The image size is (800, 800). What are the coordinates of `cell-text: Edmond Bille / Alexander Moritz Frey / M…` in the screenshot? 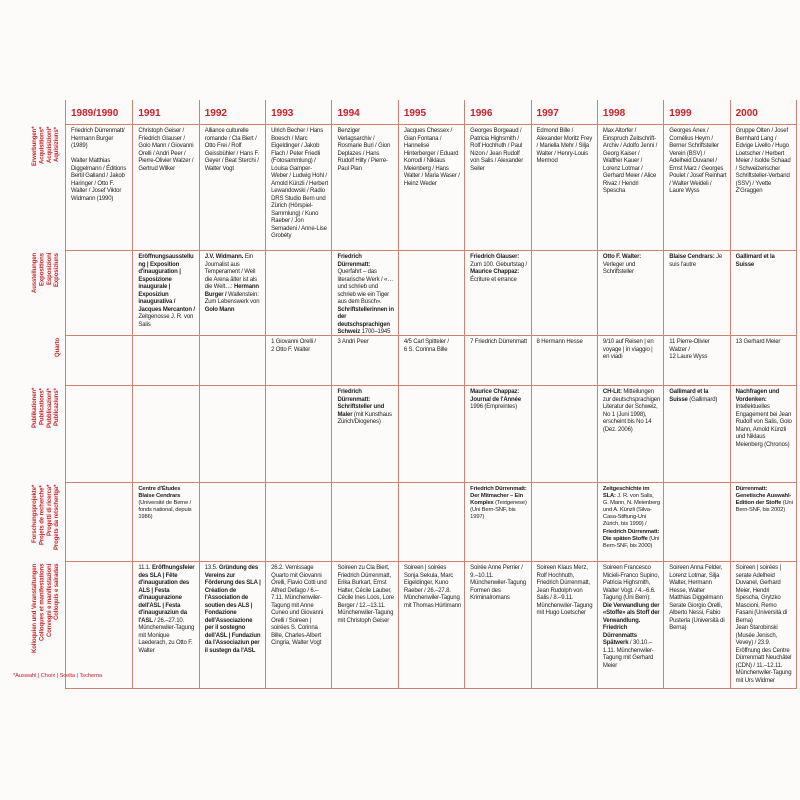 It's located at (564, 146).